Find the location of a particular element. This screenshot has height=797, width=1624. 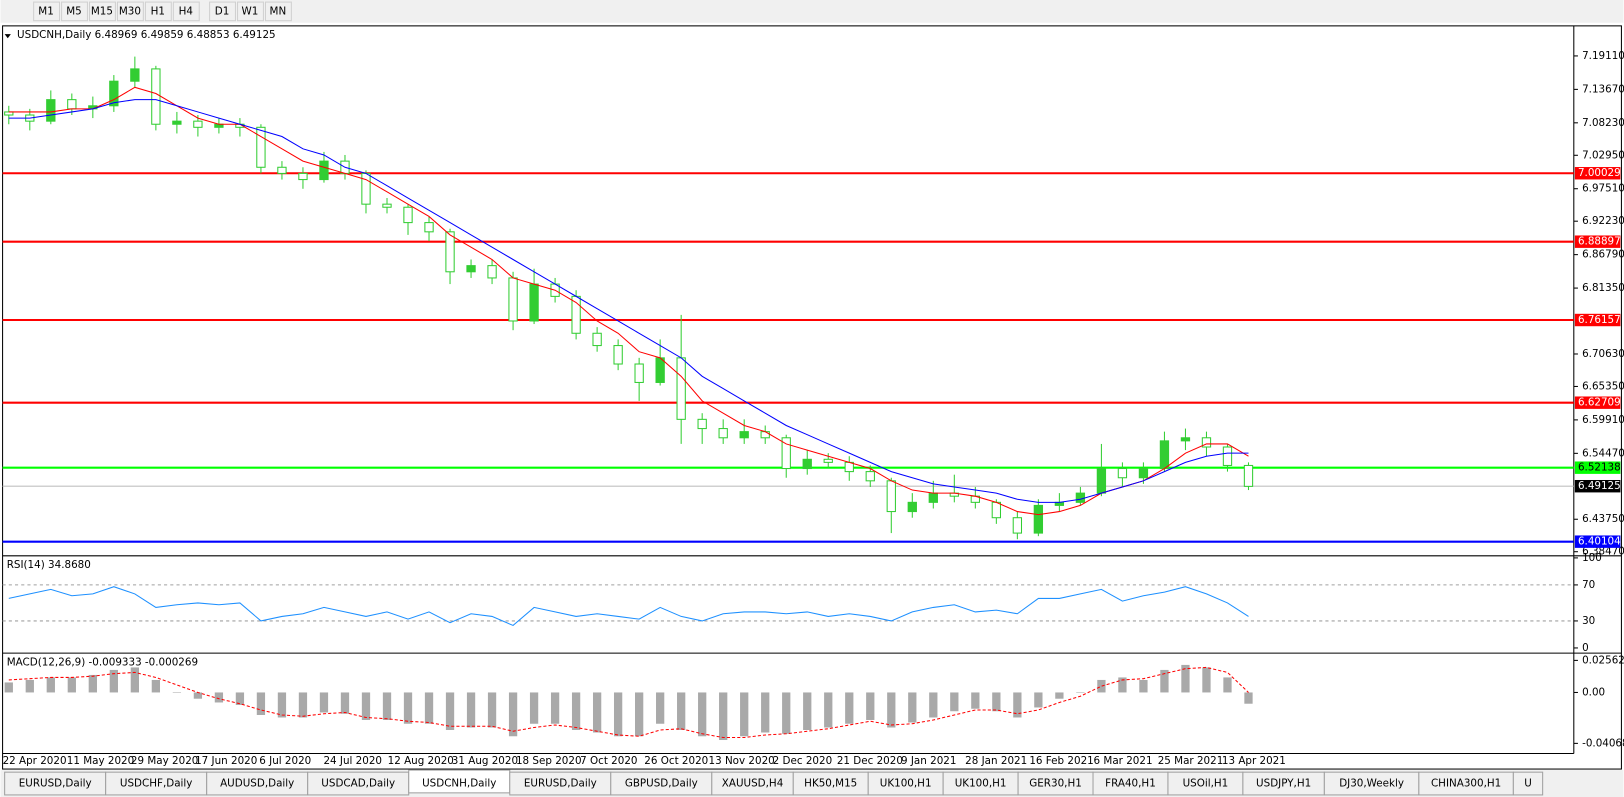

y-tick-label: 6.65350 is located at coordinates (1603, 386).